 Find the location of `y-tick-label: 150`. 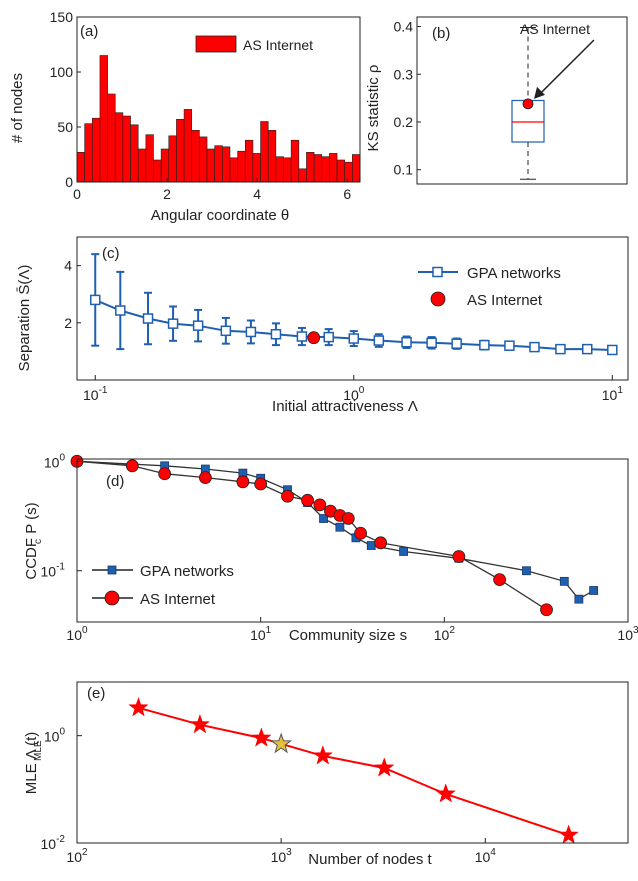

y-tick-label: 150 is located at coordinates (62, 17).